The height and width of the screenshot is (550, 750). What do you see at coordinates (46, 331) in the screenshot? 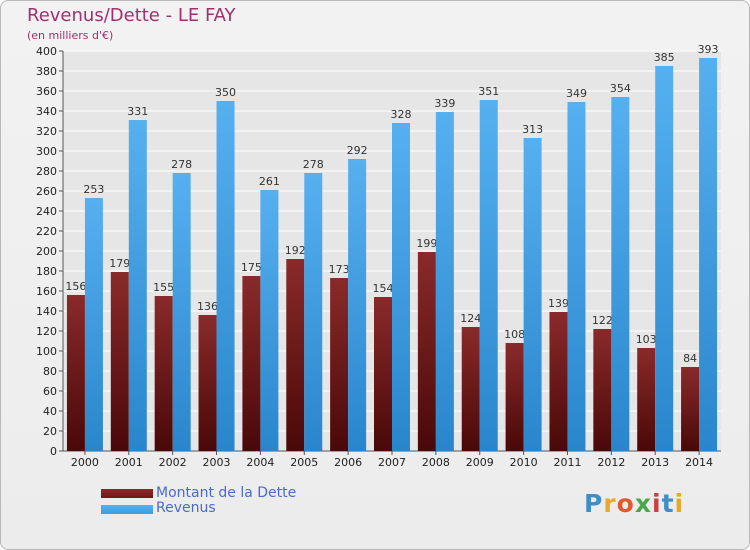
I see `y-tick-label: 120` at bounding box center [46, 331].